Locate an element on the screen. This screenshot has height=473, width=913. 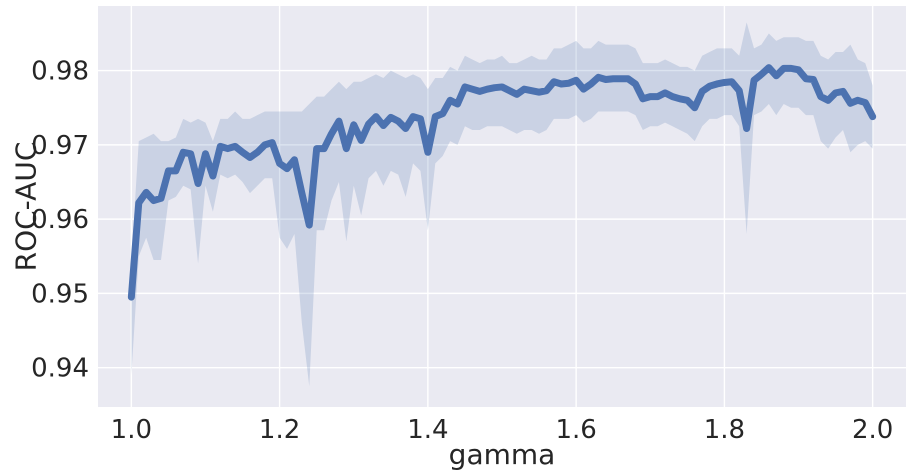
y-tick-label: 0.97 is located at coordinates (60, 146).